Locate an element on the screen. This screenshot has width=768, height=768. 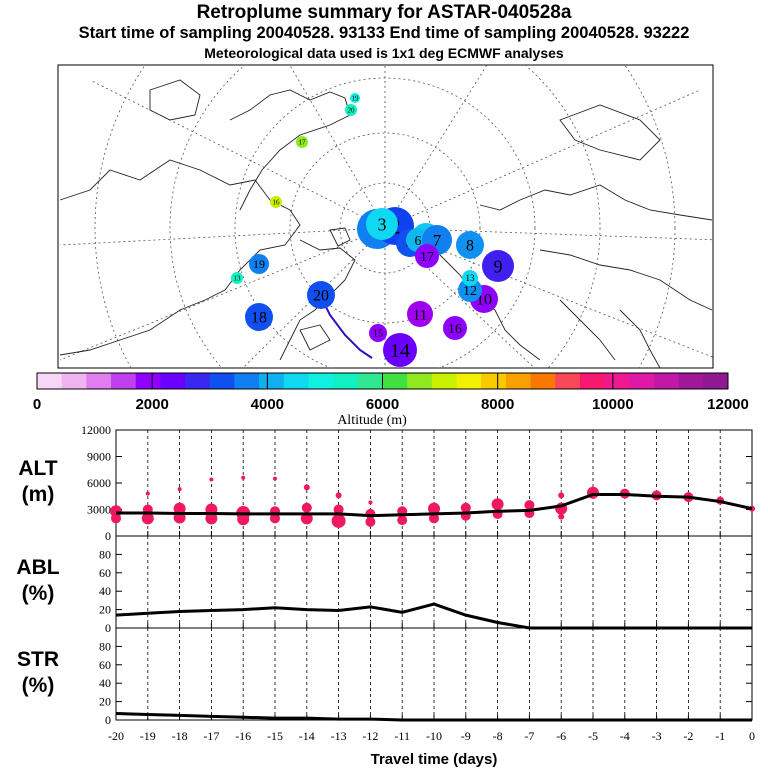
y-tick-label: 0 is located at coordinates (108, 720).